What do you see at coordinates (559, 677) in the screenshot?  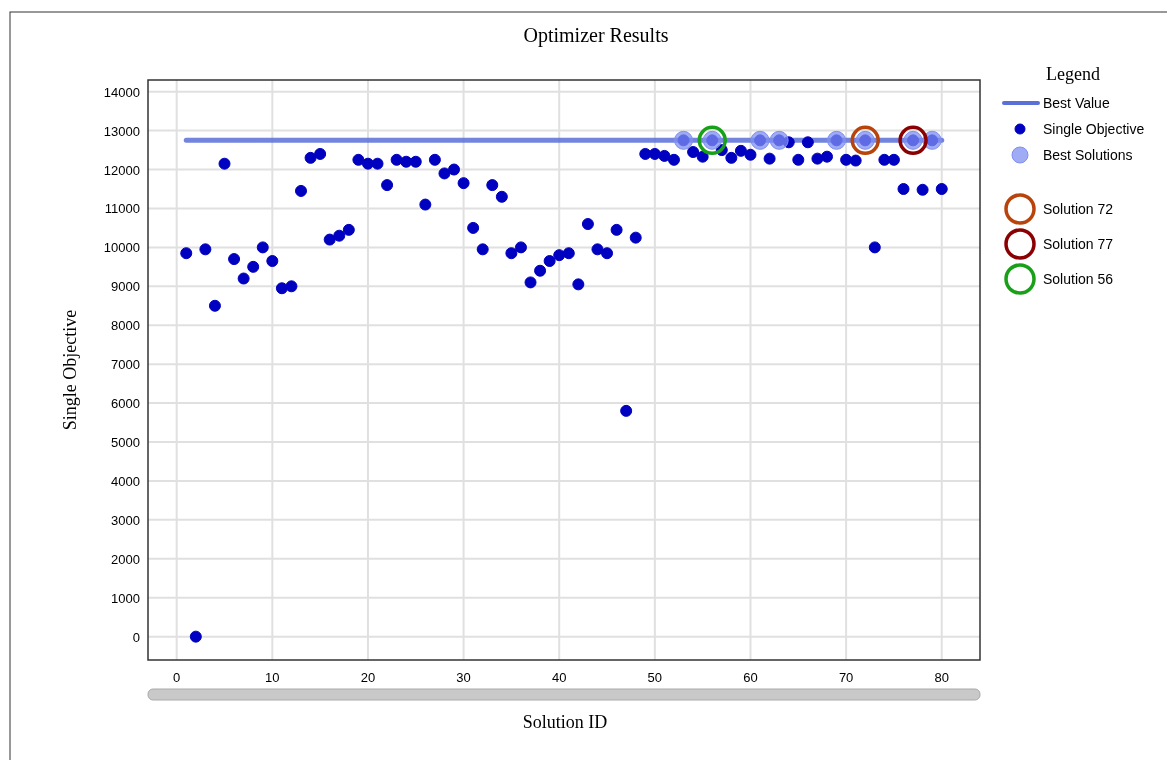 I see `x-tick-label: 40` at bounding box center [559, 677].